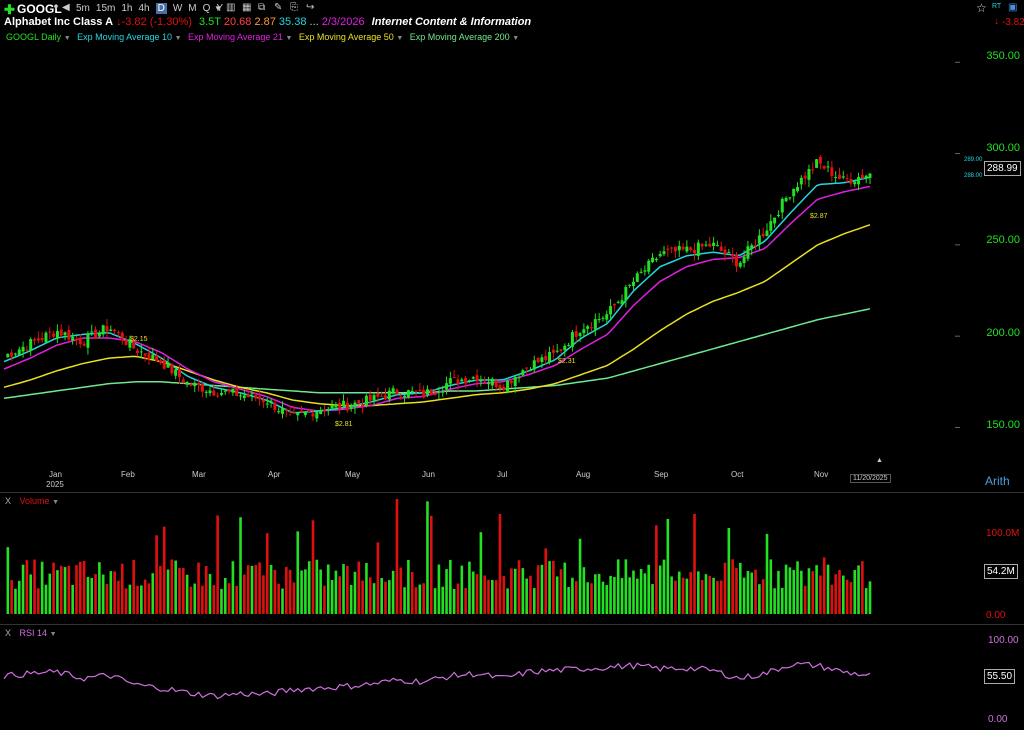  What do you see at coordinates (1003, 425) in the screenshot?
I see `price-label-150: 150.00` at bounding box center [1003, 425].